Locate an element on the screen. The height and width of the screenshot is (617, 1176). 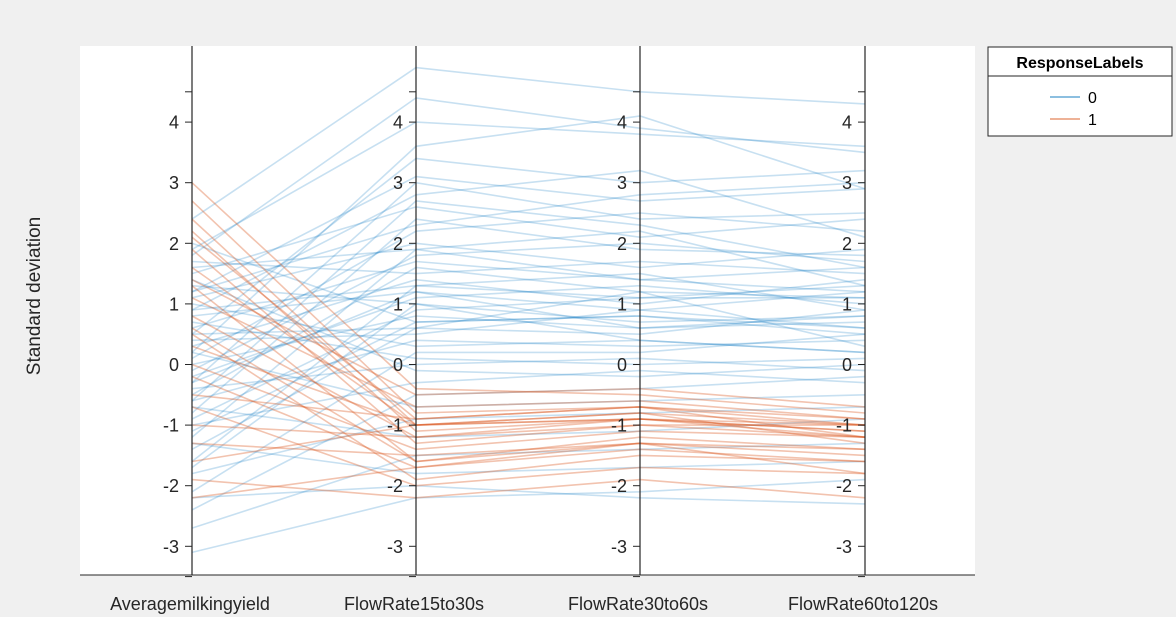
axis-name-1: FlowRate15to30s is located at coordinates (414, 604).